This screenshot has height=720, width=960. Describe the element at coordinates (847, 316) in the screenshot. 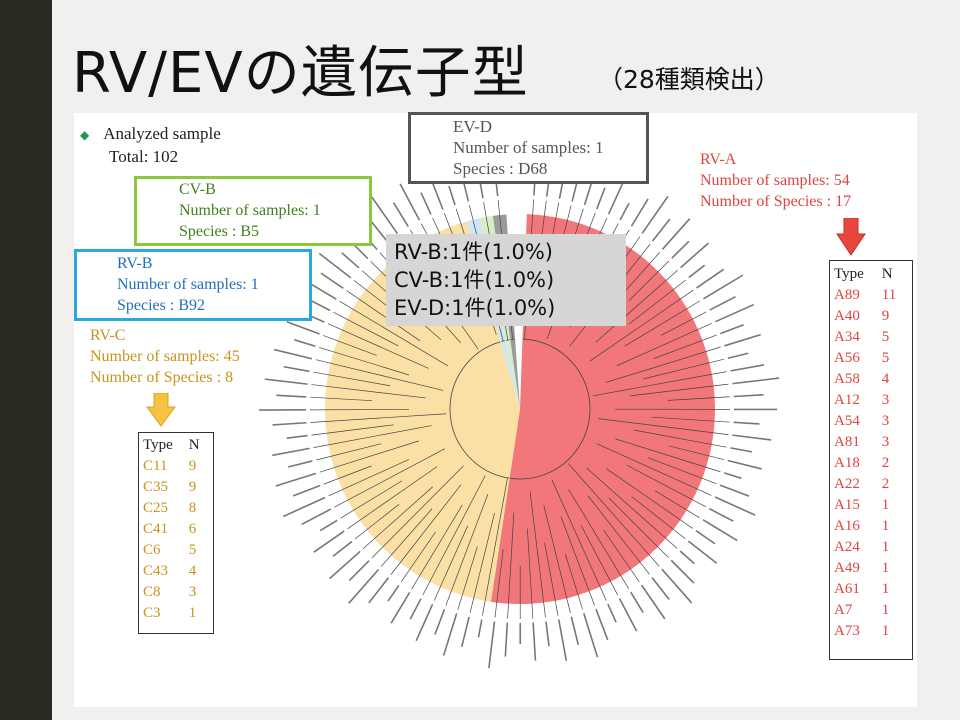

I see `rv-a-type-cell: A40` at that location.